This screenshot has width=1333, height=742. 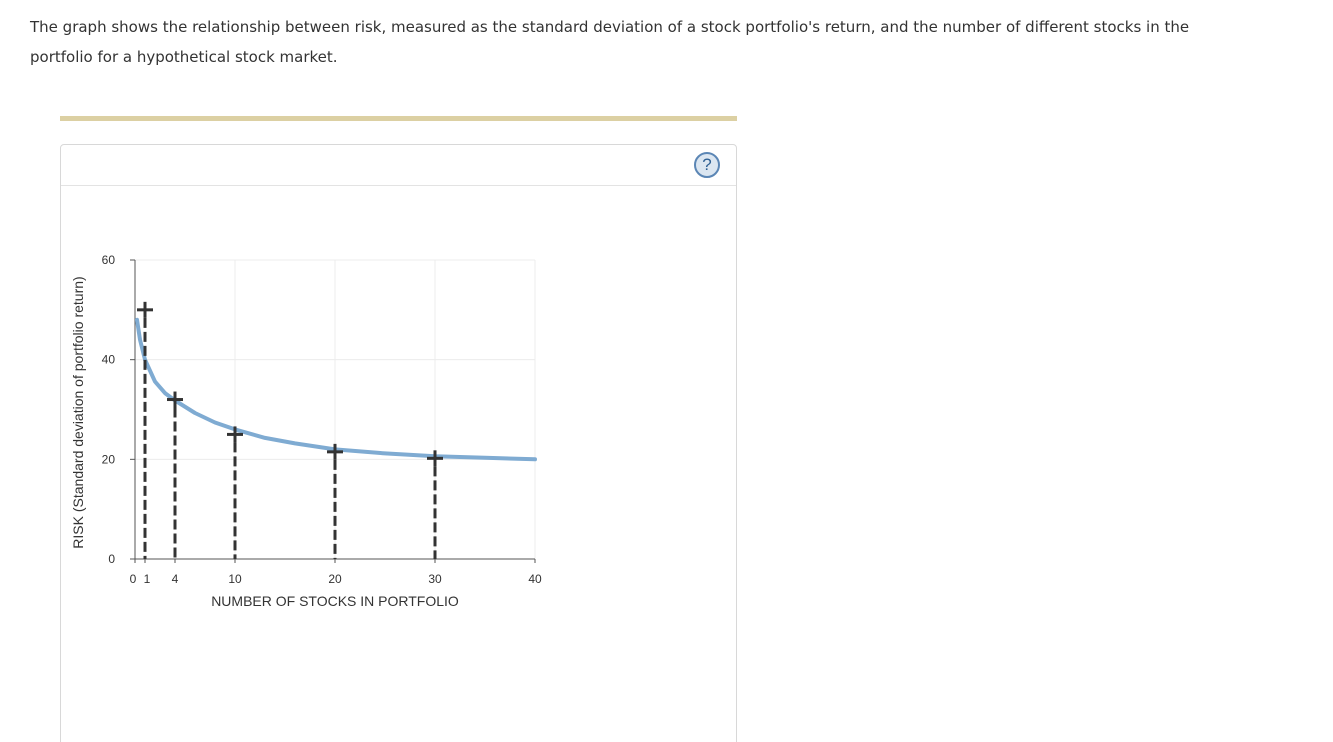 I want to click on y-tick-label: 20, so click(x=109, y=459).